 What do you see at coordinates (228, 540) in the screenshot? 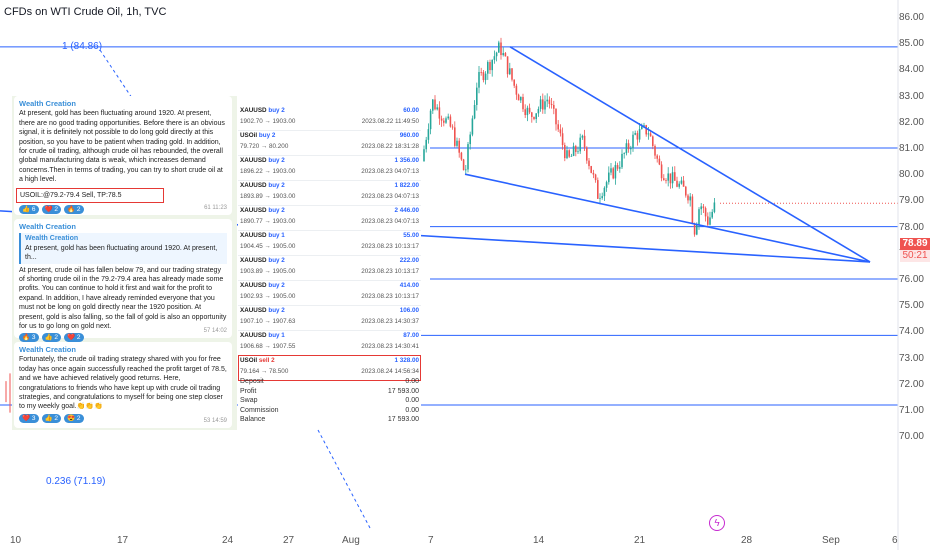
I see `time-tick-label: 24` at bounding box center [228, 540].